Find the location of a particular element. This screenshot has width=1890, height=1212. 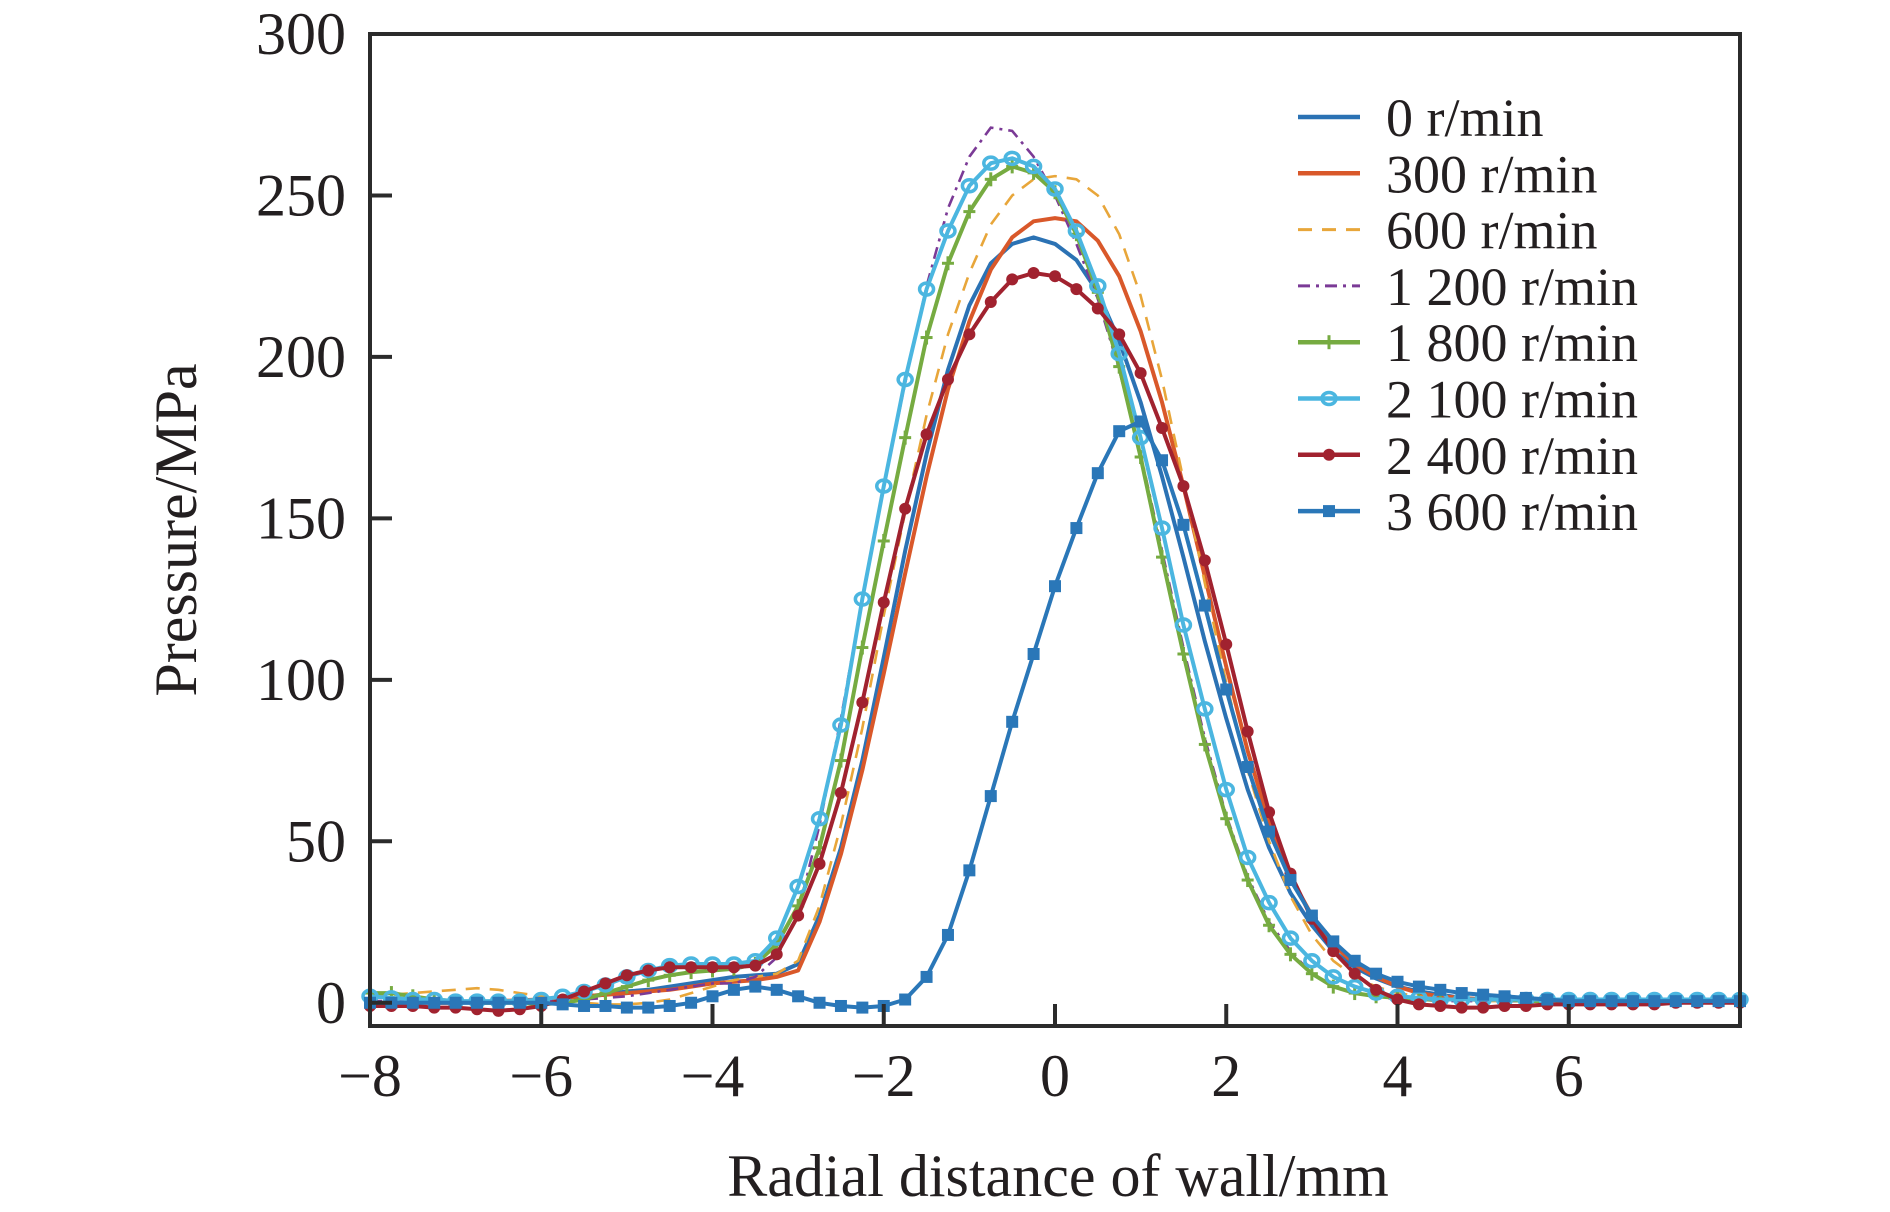

legend-label: 0 r/min is located at coordinates (1465, 118).